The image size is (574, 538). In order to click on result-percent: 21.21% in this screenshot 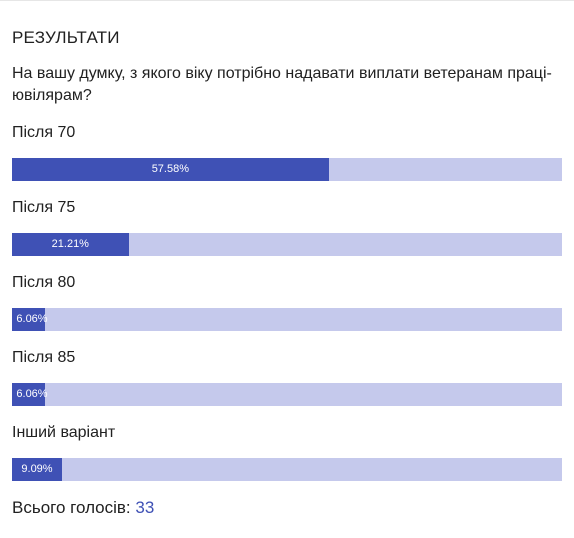, I will do `click(70, 244)`.